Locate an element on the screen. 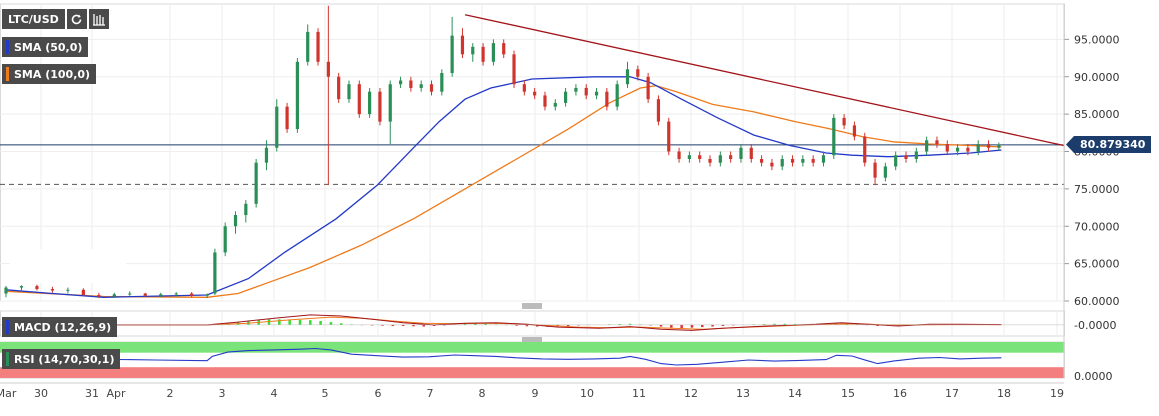 The width and height of the screenshot is (1159, 416). macd-legend: MACD (12,26,9) is located at coordinates (60, 327).